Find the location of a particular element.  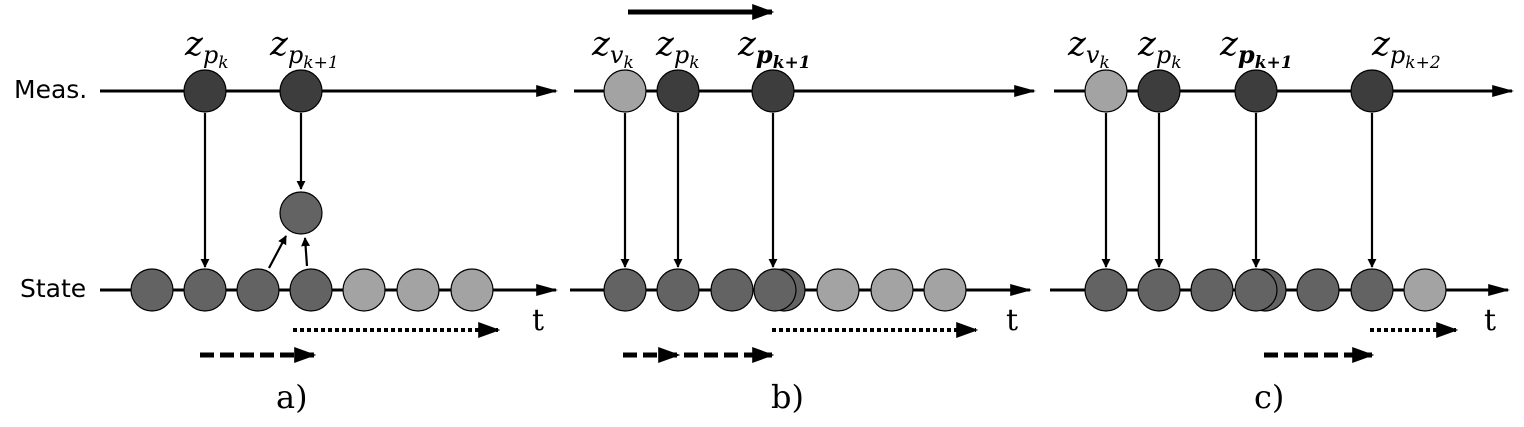

panel-a-meas-node-pk1 is located at coordinates (301, 91).